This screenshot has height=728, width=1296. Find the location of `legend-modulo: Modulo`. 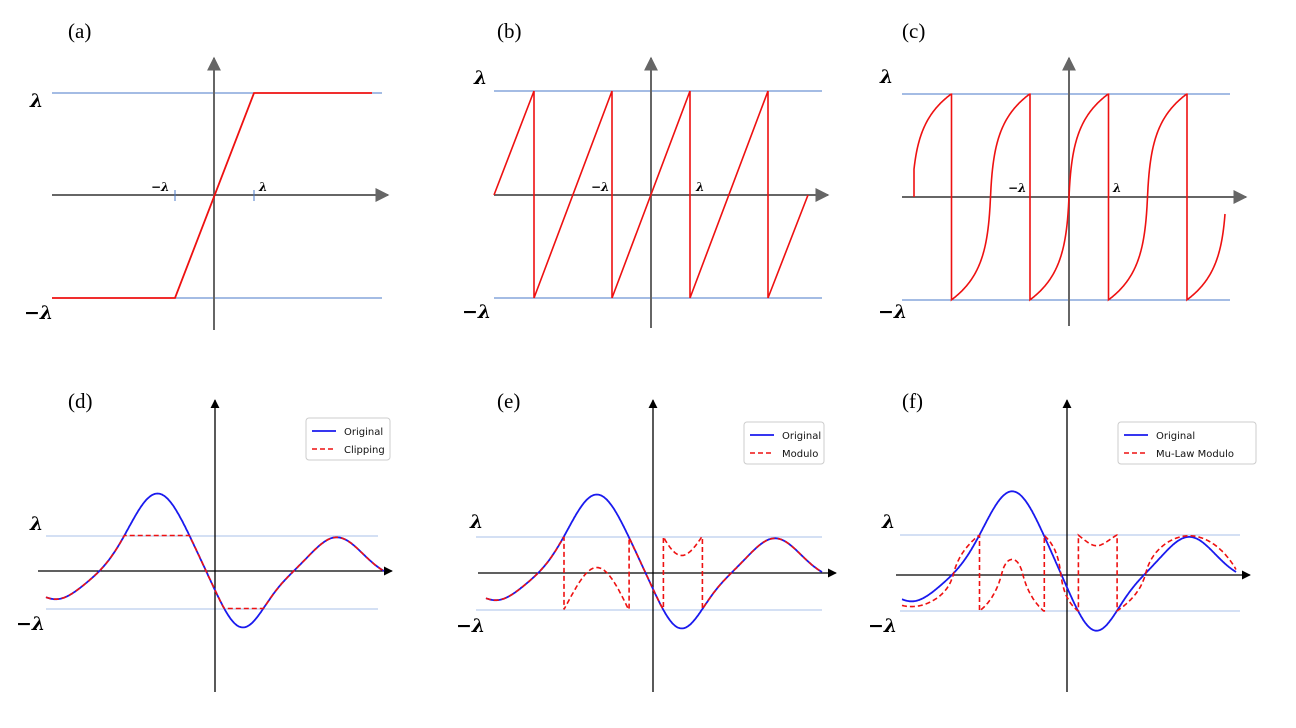

legend-modulo: Modulo is located at coordinates (800, 454).